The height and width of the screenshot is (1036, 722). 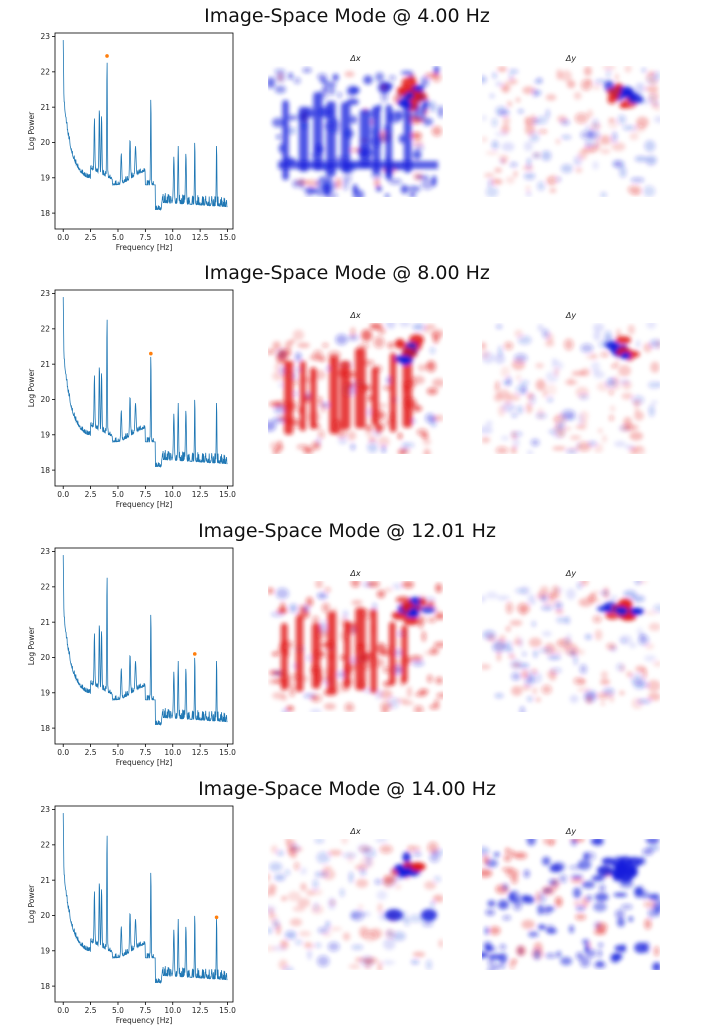 I want to click on heatmap, so click(x=571, y=646).